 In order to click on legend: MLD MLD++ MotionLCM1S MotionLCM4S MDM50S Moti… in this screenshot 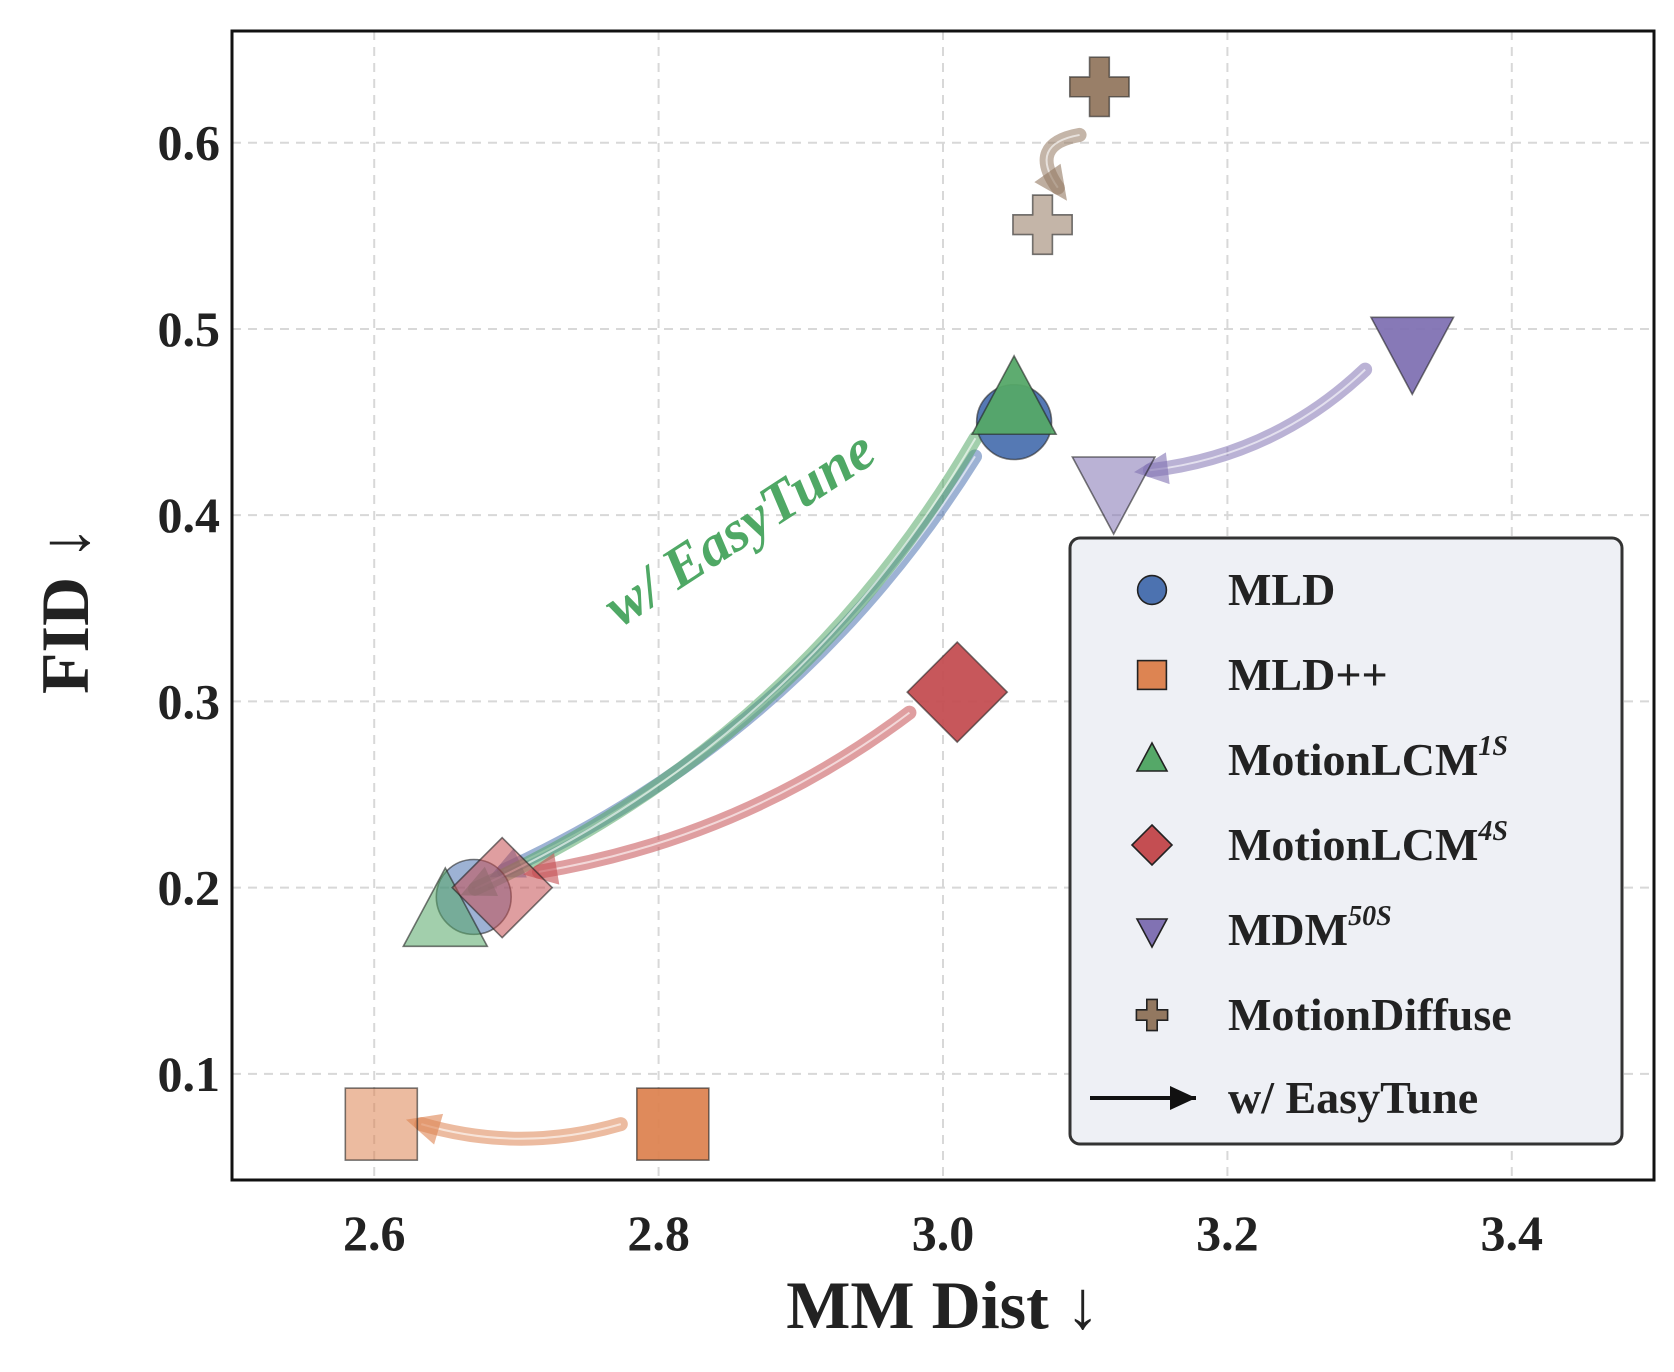, I will do `click(1346, 841)`.